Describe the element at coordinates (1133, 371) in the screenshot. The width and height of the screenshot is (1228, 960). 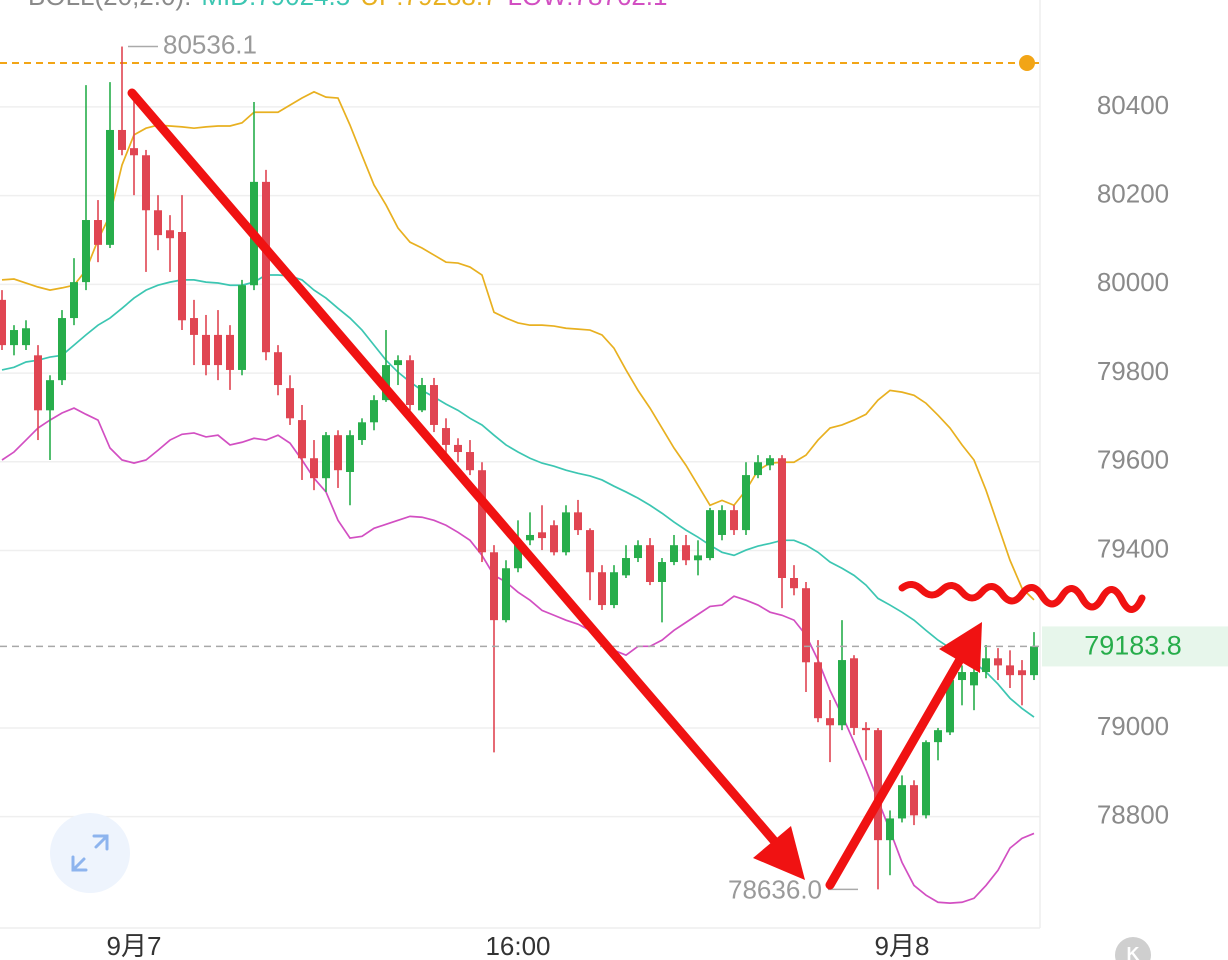
I see `y-tick-label: 79800` at that location.